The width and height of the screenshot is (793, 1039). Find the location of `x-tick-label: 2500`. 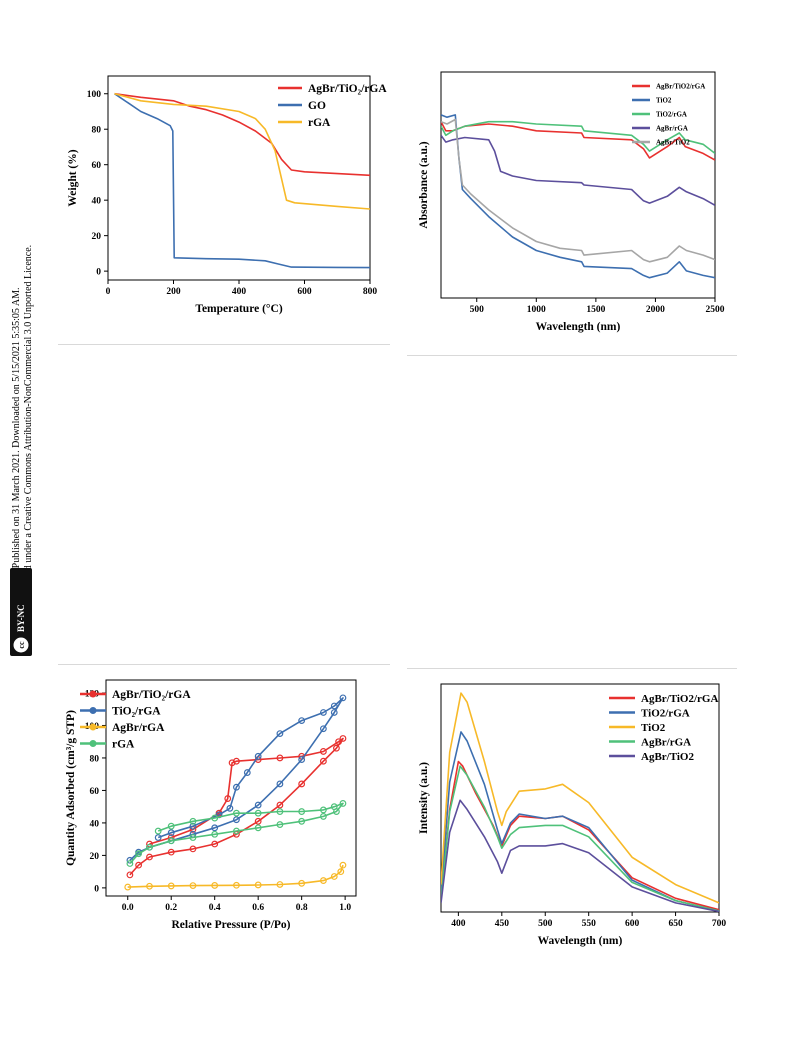

x-tick-label: 2500 is located at coordinates (715, 310).